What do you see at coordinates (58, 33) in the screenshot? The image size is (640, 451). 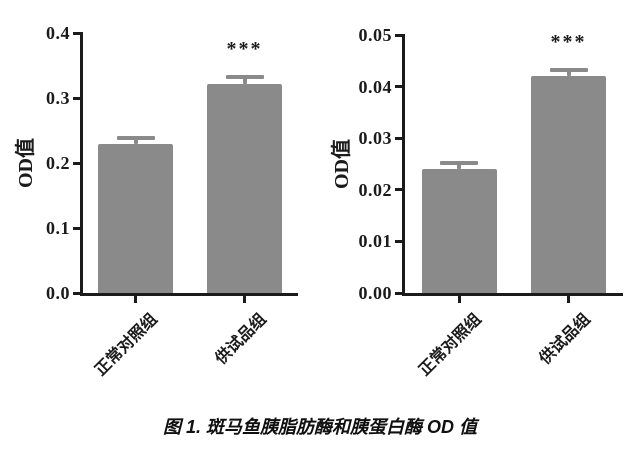 I see `y-tick-label: 0.4` at bounding box center [58, 33].